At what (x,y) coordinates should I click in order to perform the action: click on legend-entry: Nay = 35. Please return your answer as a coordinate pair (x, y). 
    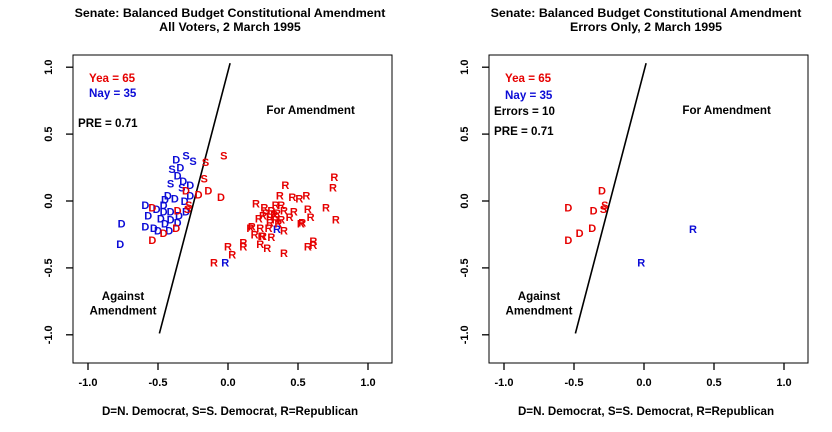
    Looking at the image, I should click on (113, 93).